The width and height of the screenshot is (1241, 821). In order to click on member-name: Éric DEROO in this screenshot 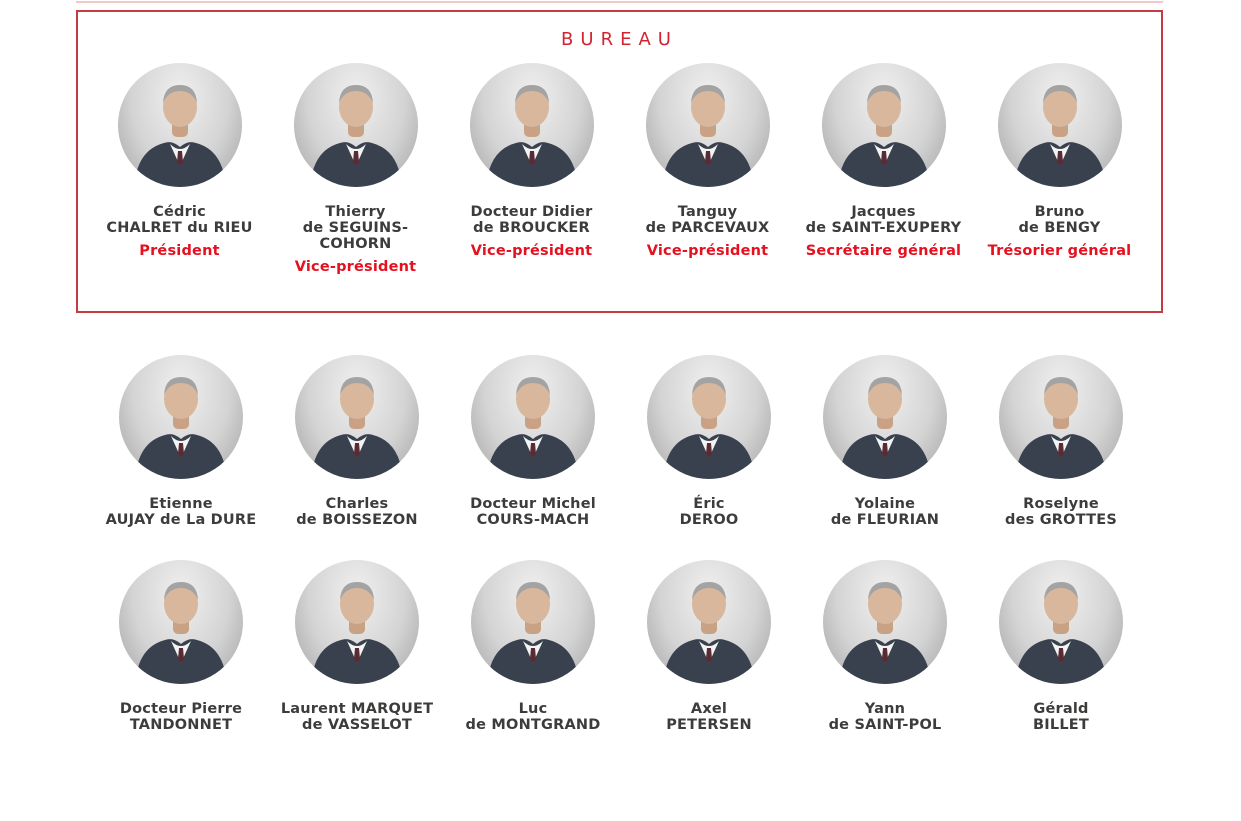, I will do `click(709, 512)`.